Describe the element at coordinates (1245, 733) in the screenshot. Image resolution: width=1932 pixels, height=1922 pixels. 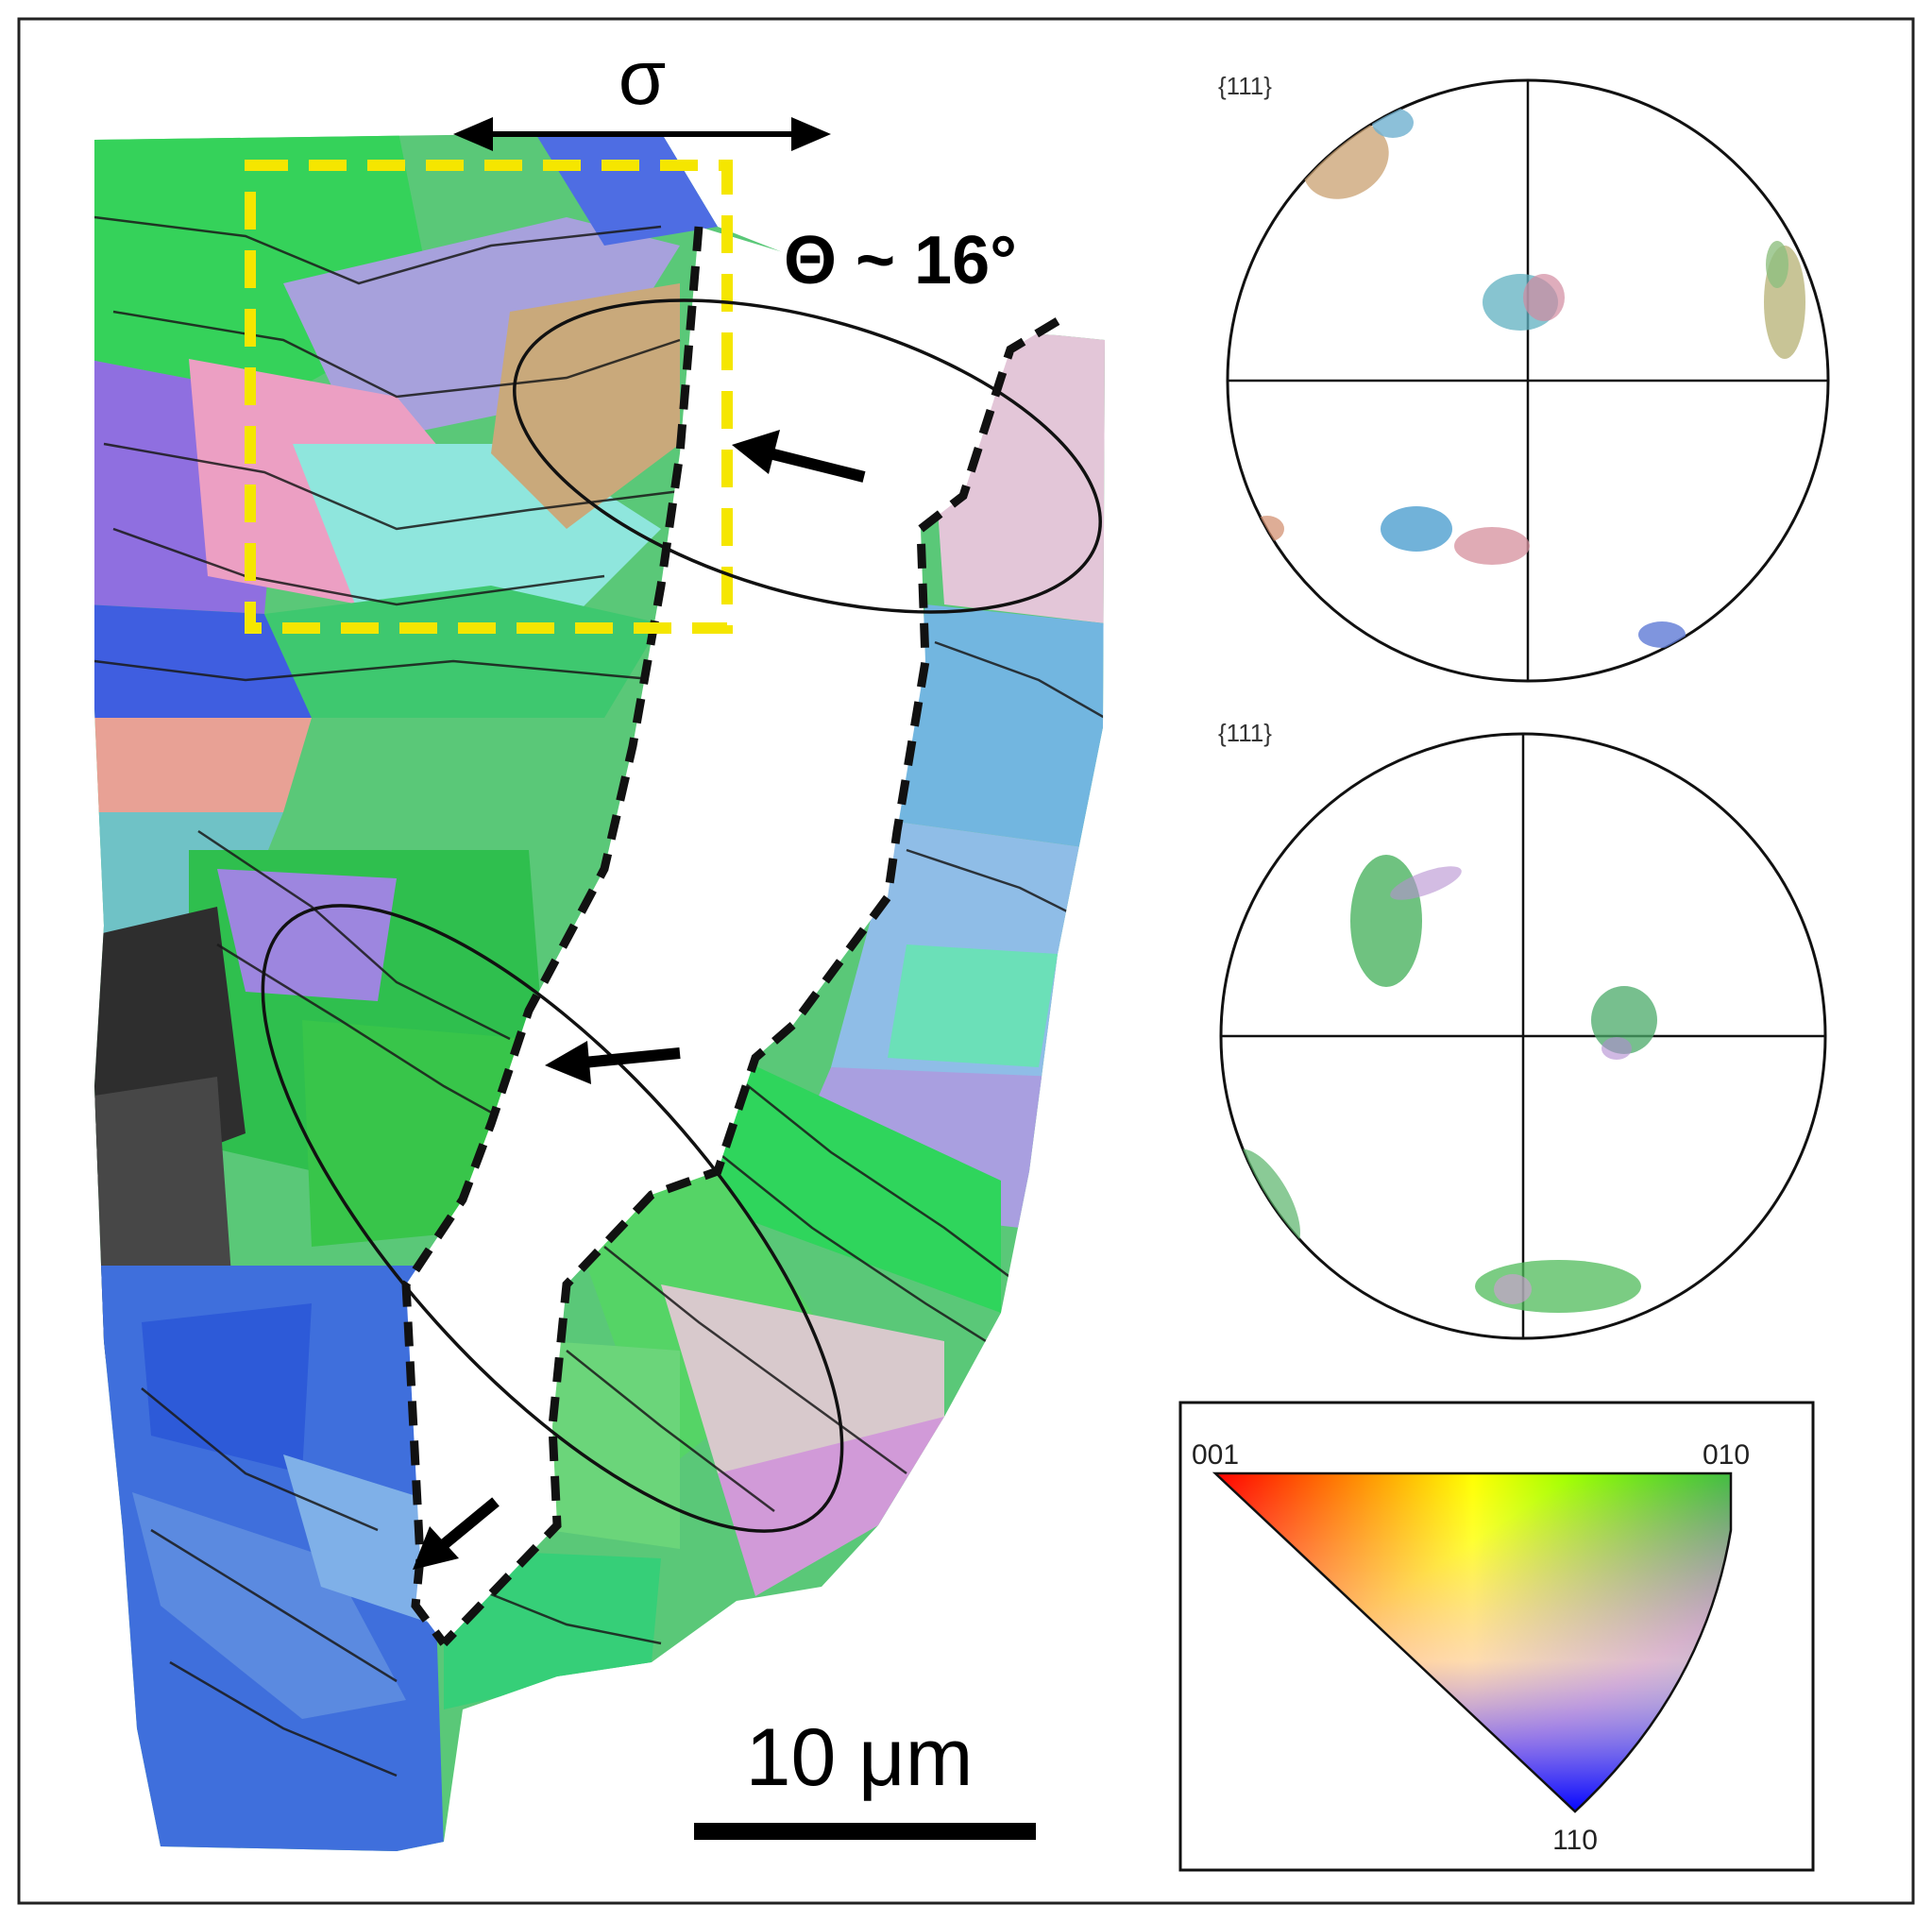
I see `pole-figure-bottom-label: {111}` at that location.